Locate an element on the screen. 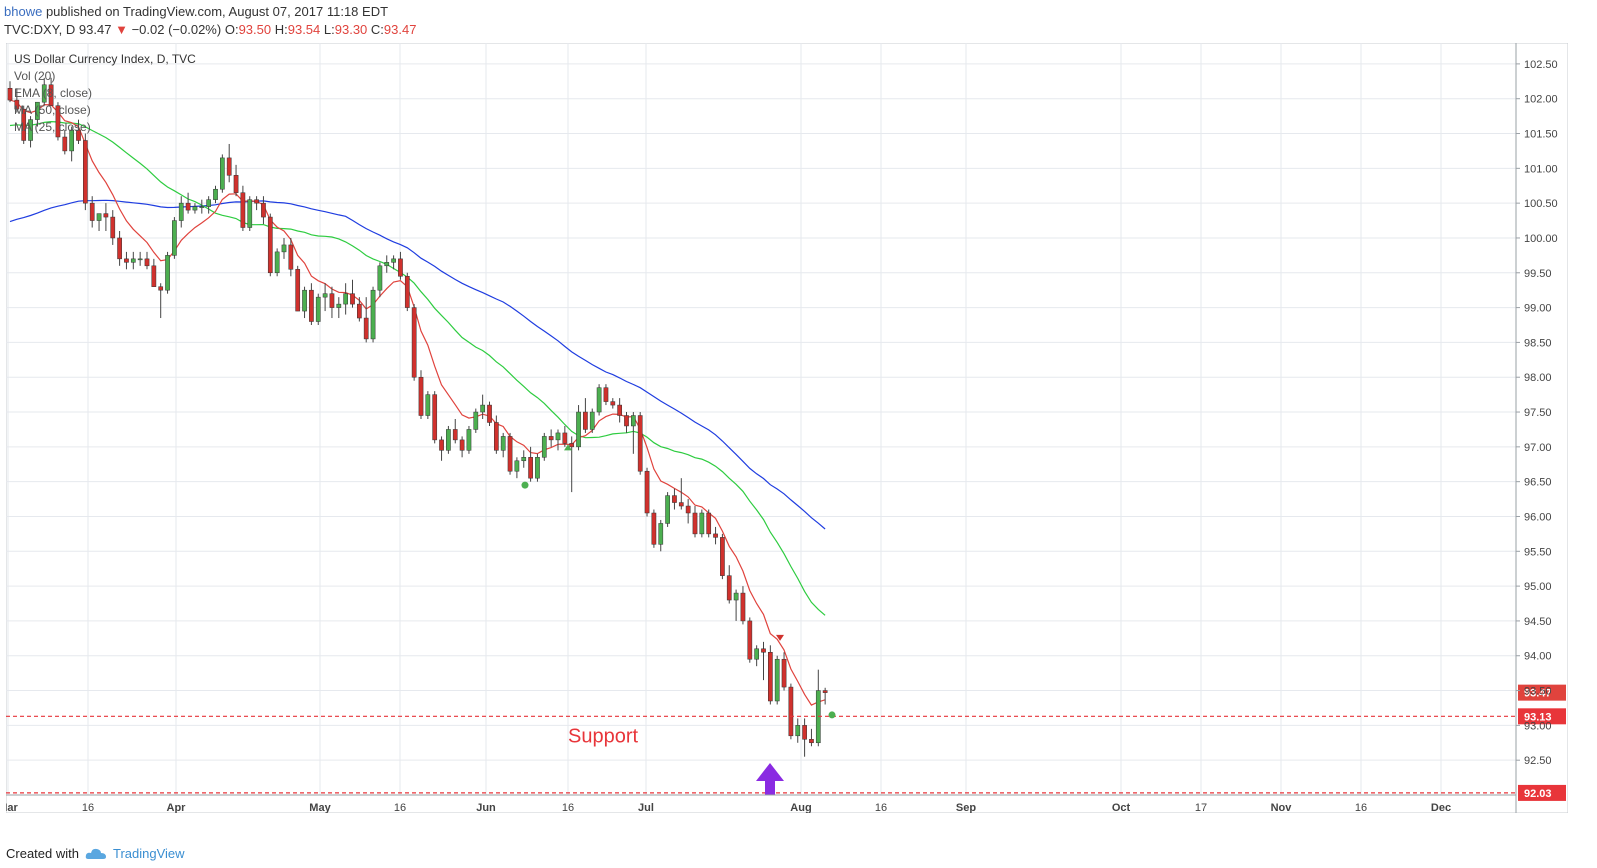 This screenshot has height=868, width=1597. y-tick-label: 102.00 is located at coordinates (1541, 100).